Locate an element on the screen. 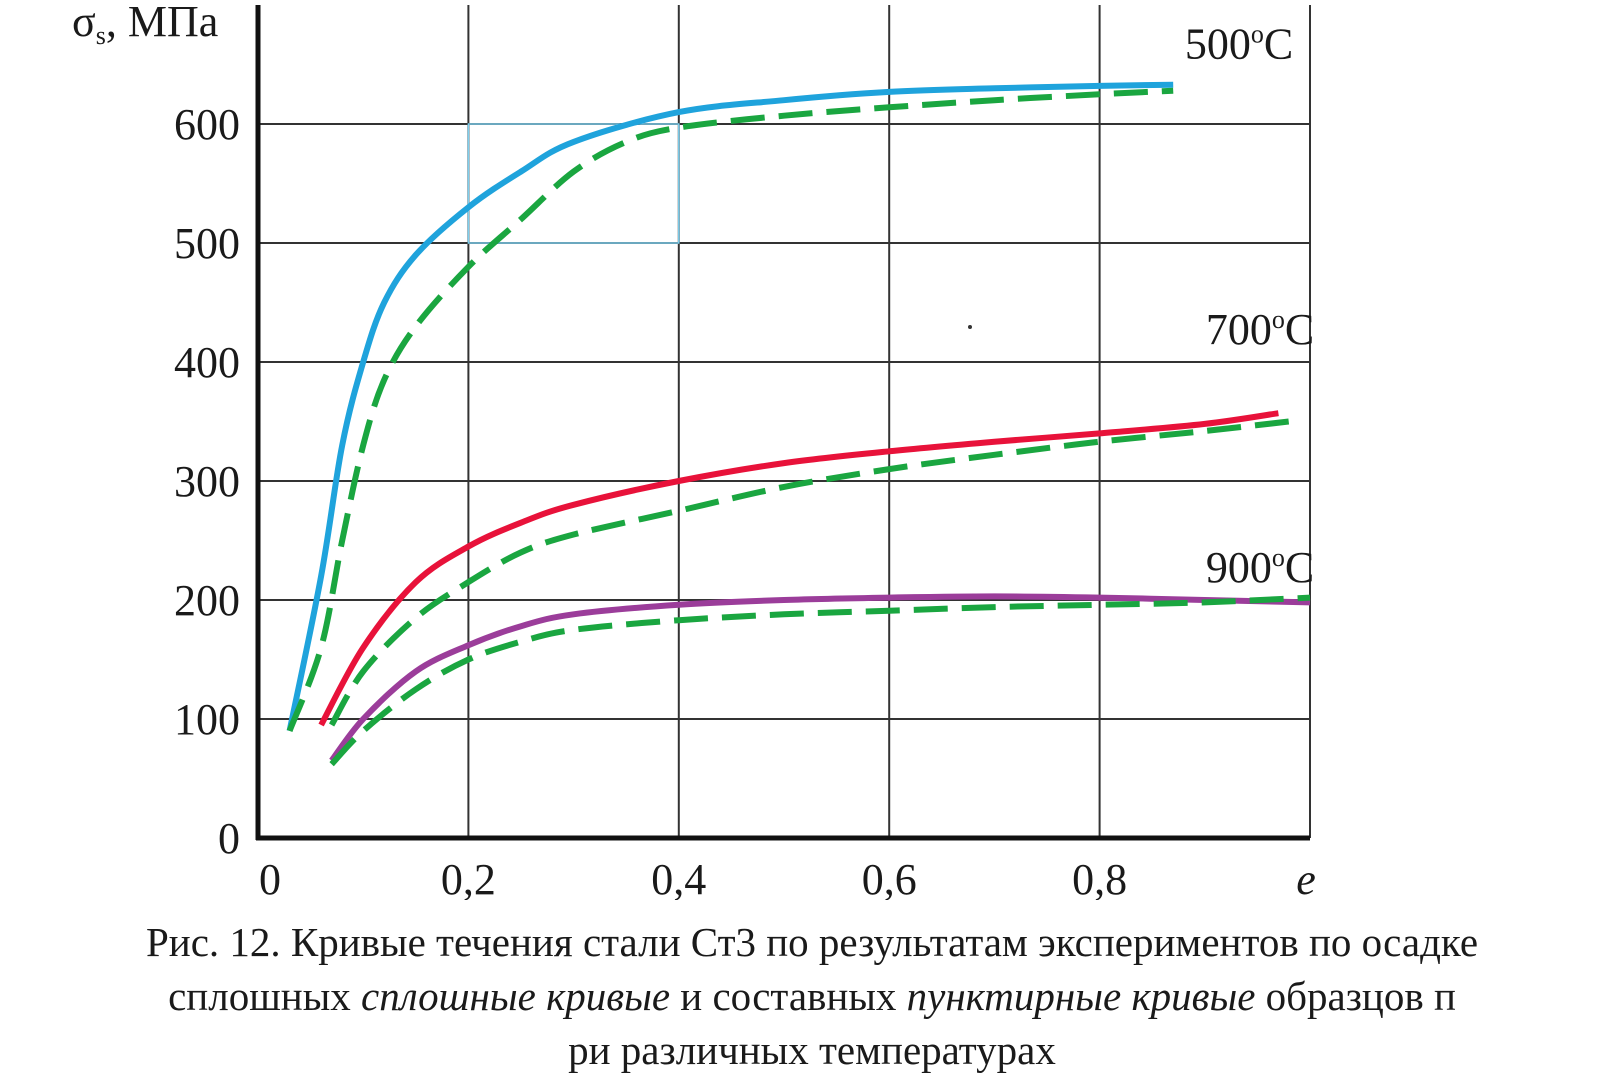 The width and height of the screenshot is (1624, 1090). y-tick-label-6: 600 is located at coordinates (207, 124).